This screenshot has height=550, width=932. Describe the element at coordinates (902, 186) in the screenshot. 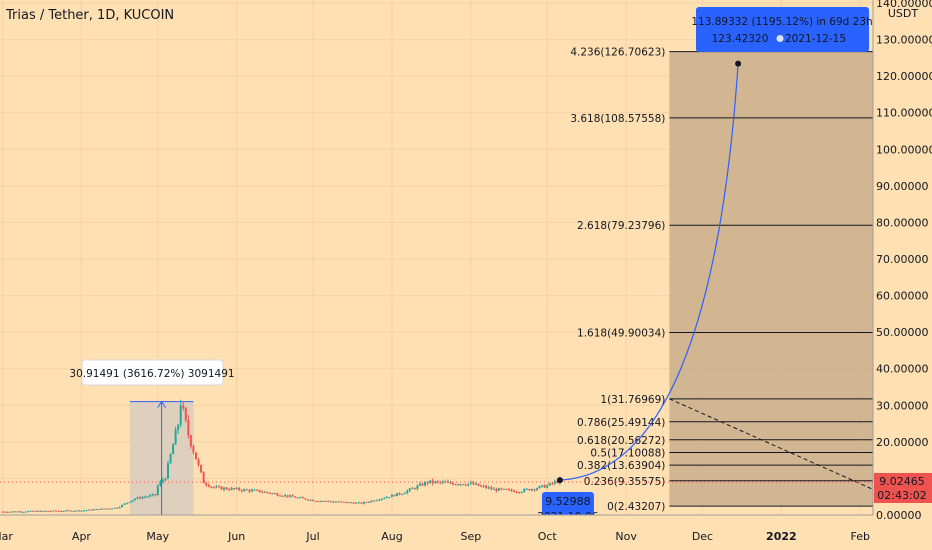

I see `y-tick-label: 90.00000` at that location.